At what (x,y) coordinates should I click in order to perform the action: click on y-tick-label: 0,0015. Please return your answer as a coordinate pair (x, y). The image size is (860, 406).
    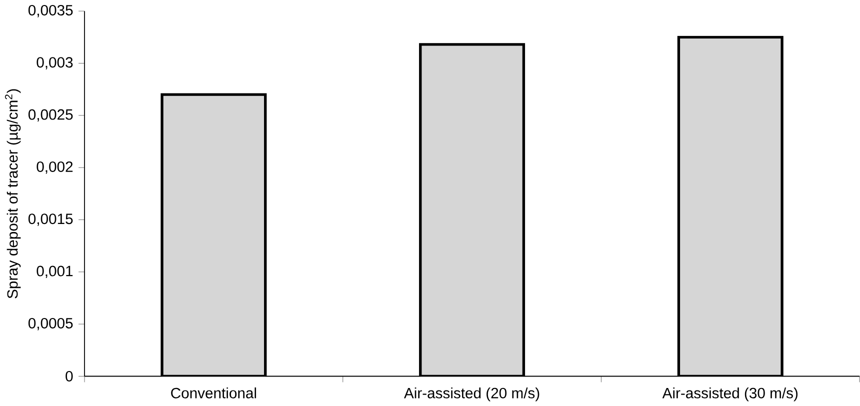
    Looking at the image, I should click on (50, 220).